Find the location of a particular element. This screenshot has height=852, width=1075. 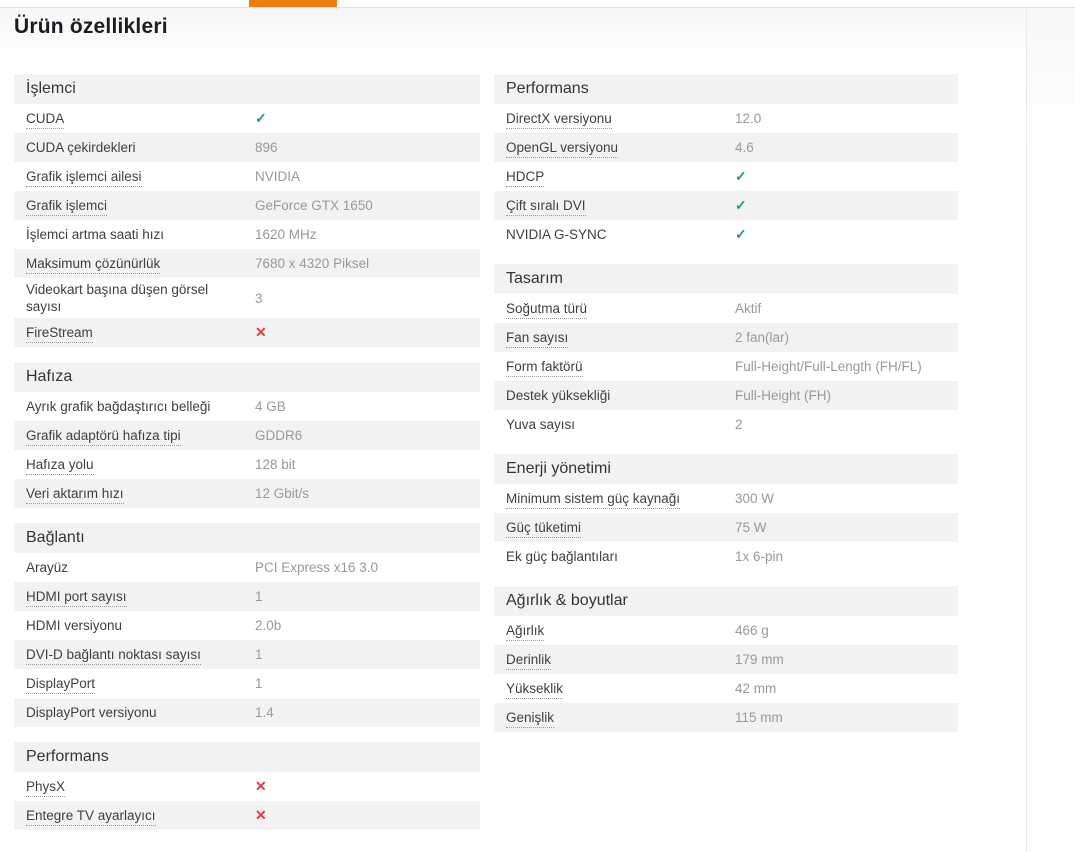

spec-label: Maksimum çözünürlük is located at coordinates (140, 264).